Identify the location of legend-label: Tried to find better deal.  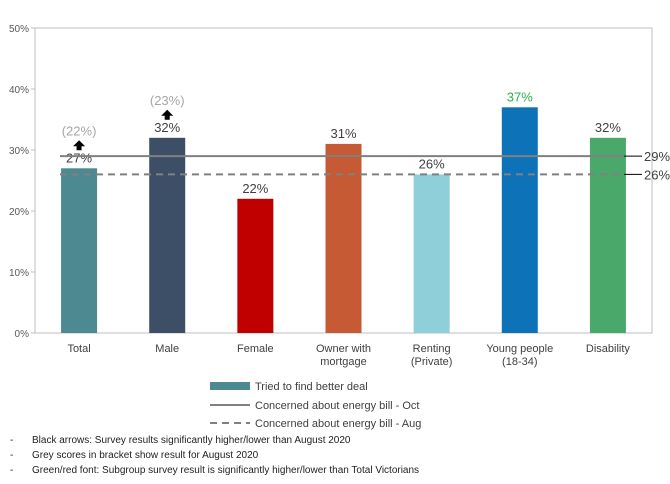
(311, 387).